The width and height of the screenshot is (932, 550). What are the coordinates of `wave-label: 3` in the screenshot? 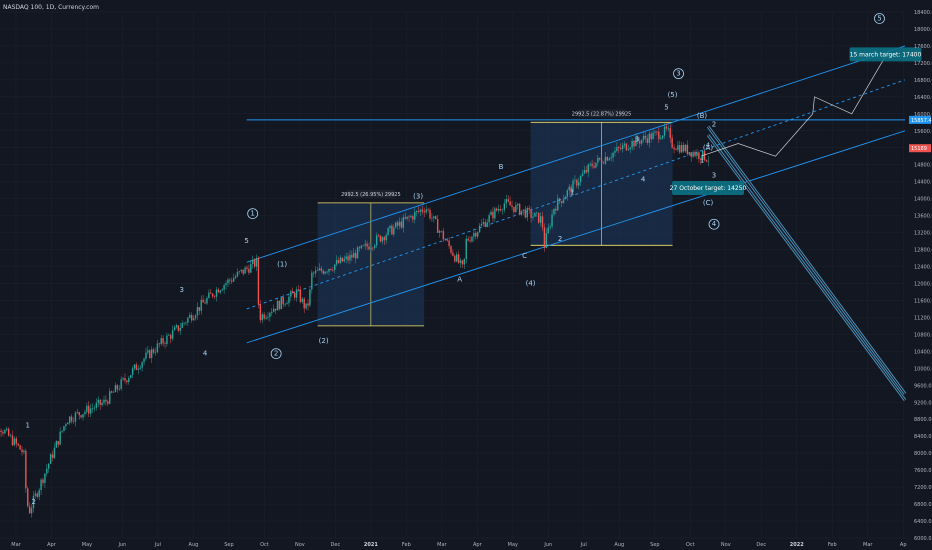 It's located at (637, 139).